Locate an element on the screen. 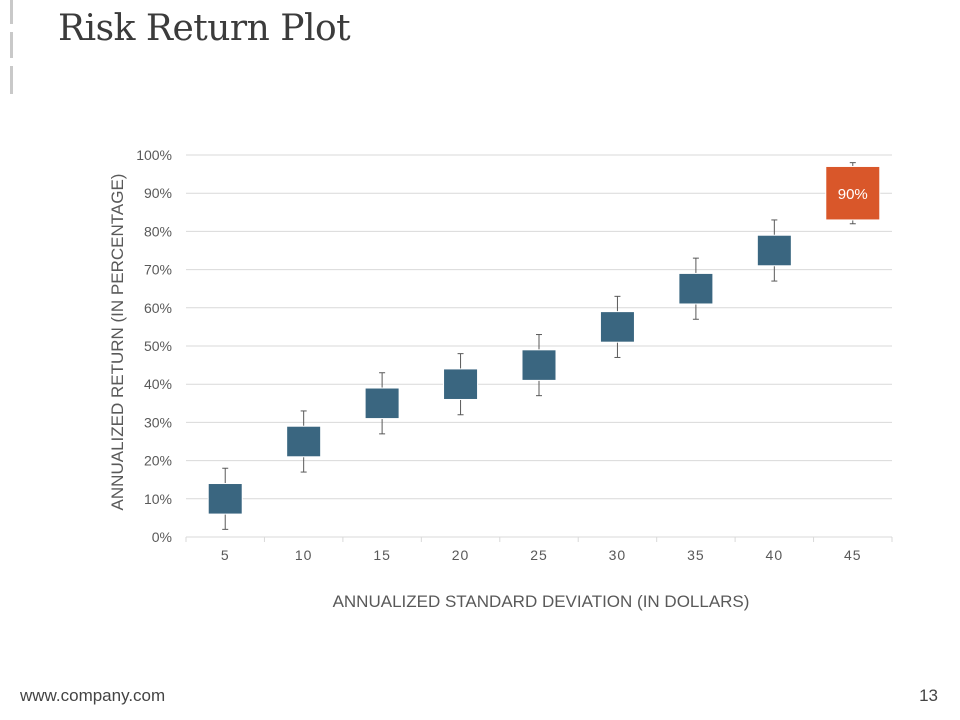 This screenshot has height=720, width=960. y-tick-label: 50% is located at coordinates (158, 346).